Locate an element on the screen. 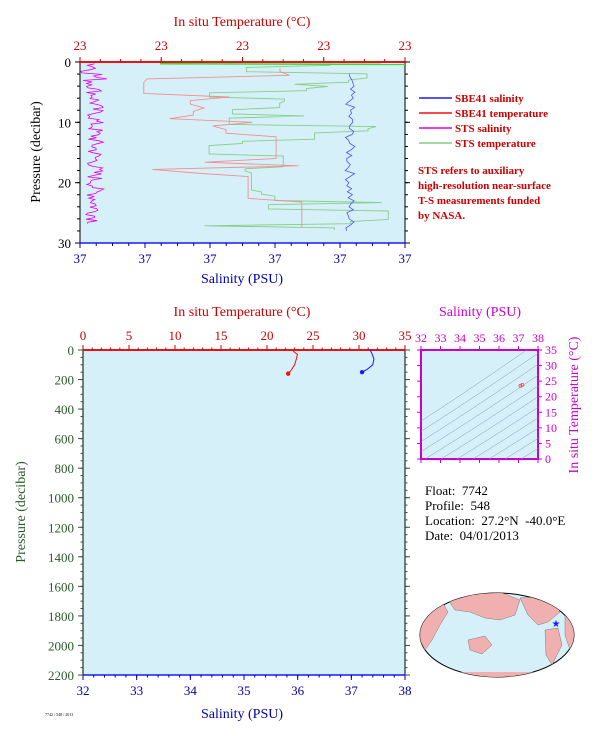 The image size is (601, 736). main-pressure-tick-label: 800 is located at coordinates (65, 468).